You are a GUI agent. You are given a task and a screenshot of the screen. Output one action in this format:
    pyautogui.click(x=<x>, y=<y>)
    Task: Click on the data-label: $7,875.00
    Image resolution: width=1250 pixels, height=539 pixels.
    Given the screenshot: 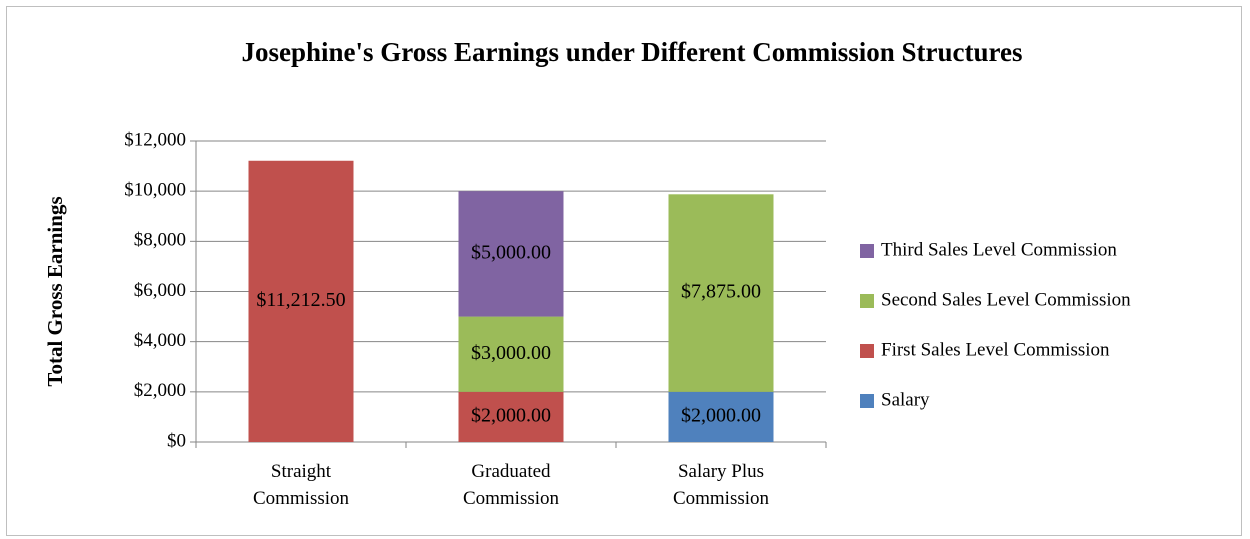 What is the action you would take?
    pyautogui.click(x=721, y=292)
    